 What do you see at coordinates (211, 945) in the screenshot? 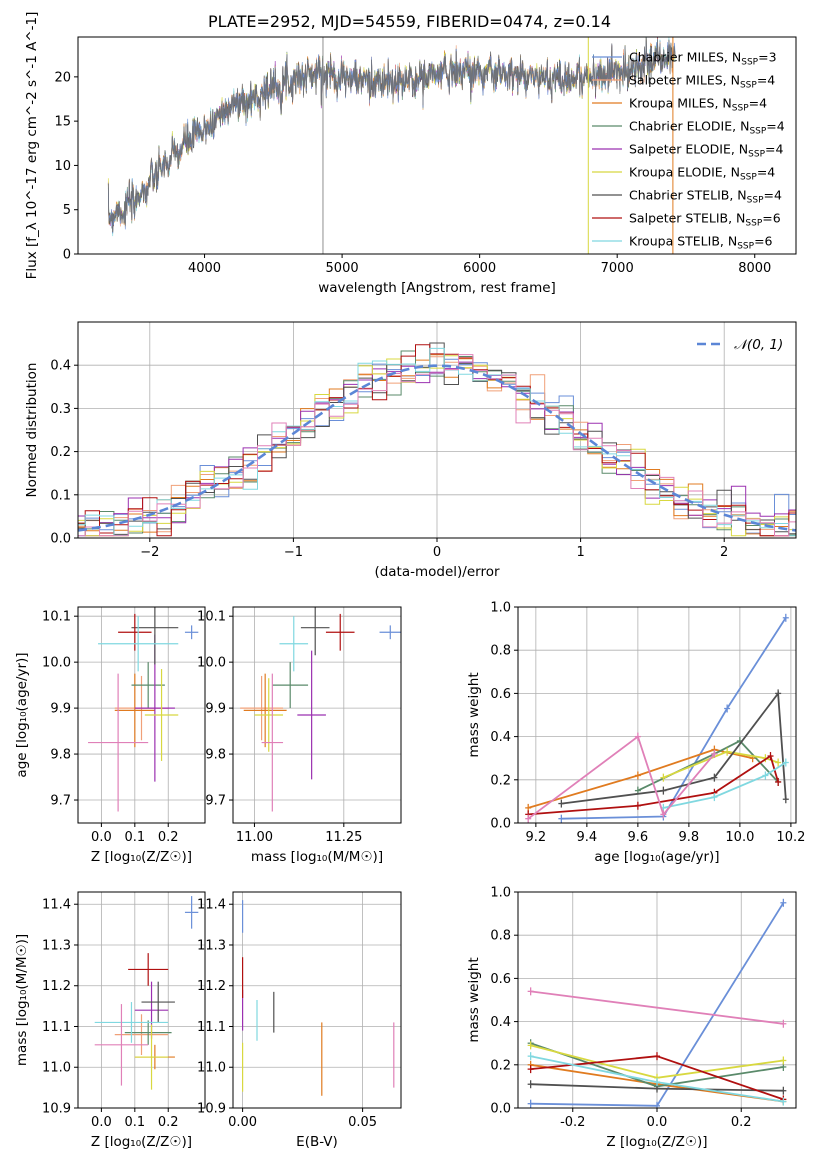
I see `y-tick-label: 11.3` at bounding box center [211, 945].